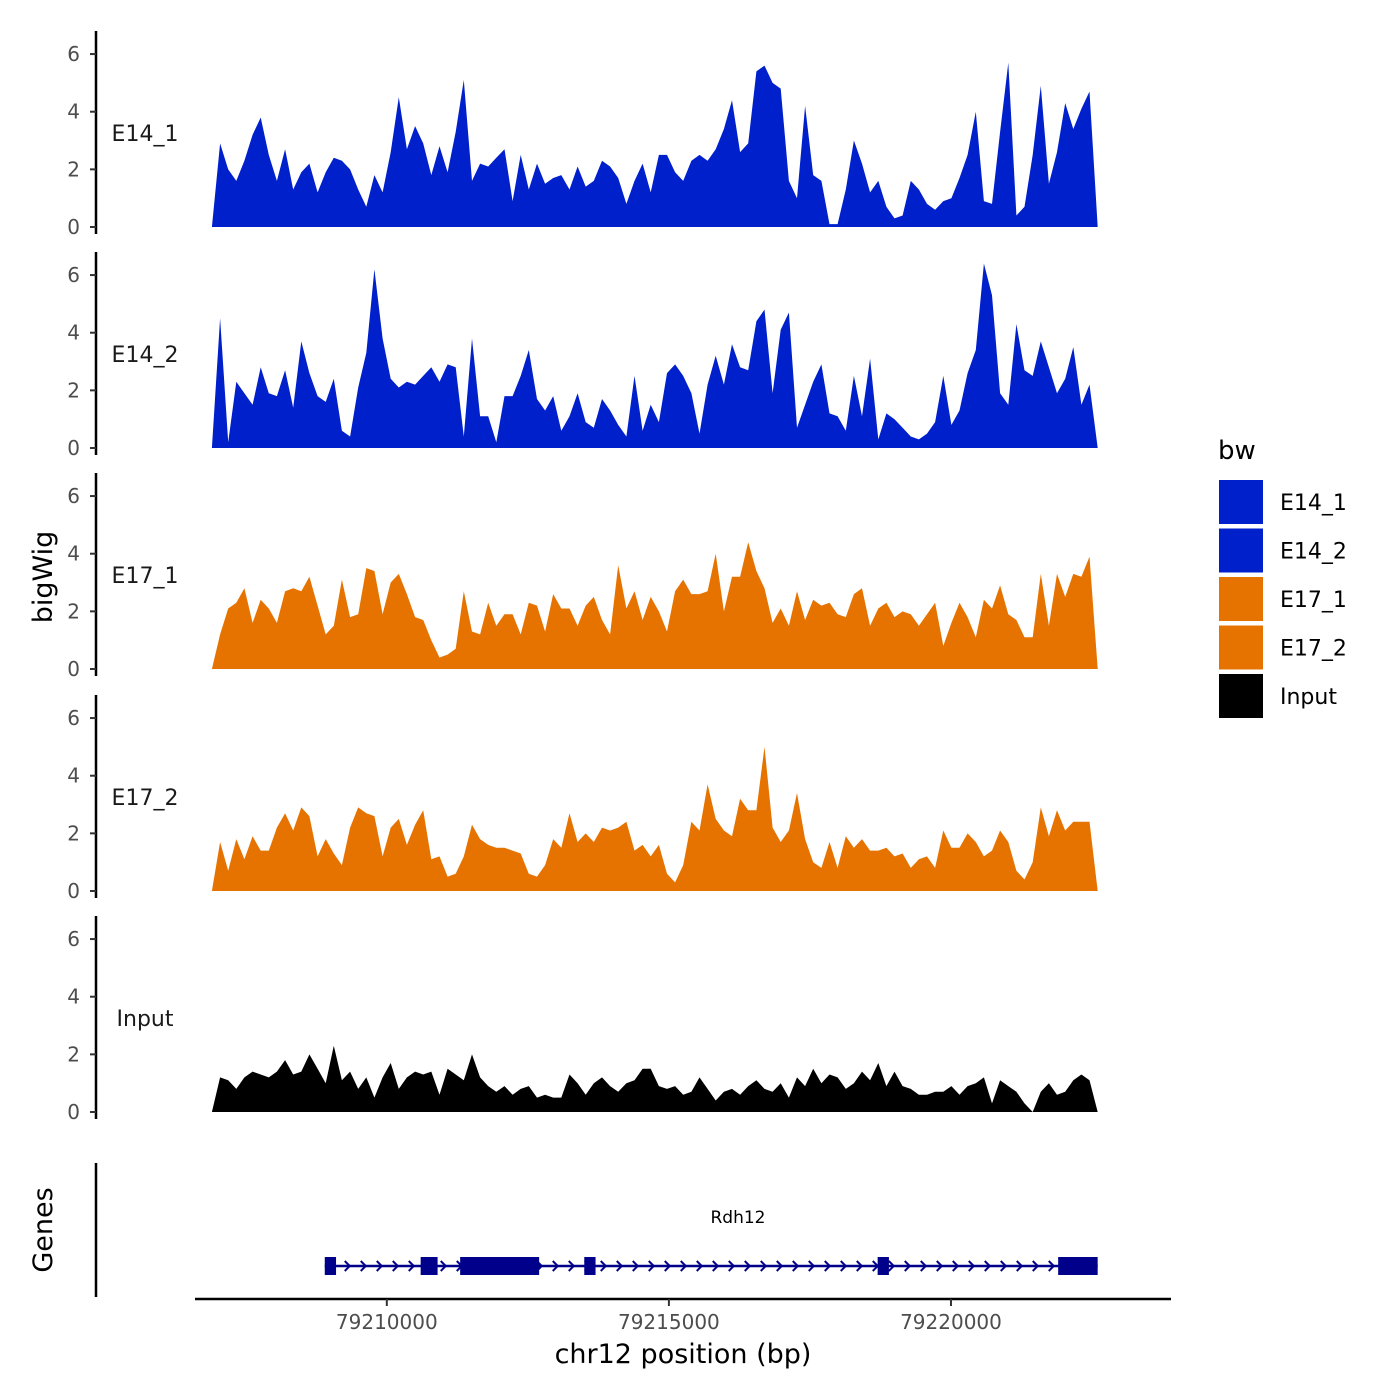  Describe the element at coordinates (582, 1020) in the screenshot. I see `track-input: 0 2 4 6 Input` at that location.